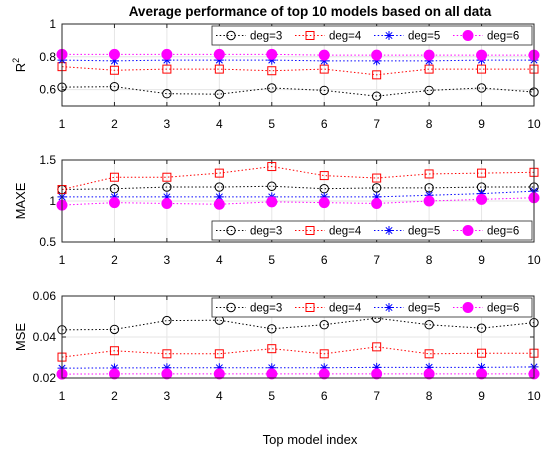 This screenshot has width=550, height=451. Describe the element at coordinates (47, 57) in the screenshot. I see `y-tick-label: 0.8` at that location.